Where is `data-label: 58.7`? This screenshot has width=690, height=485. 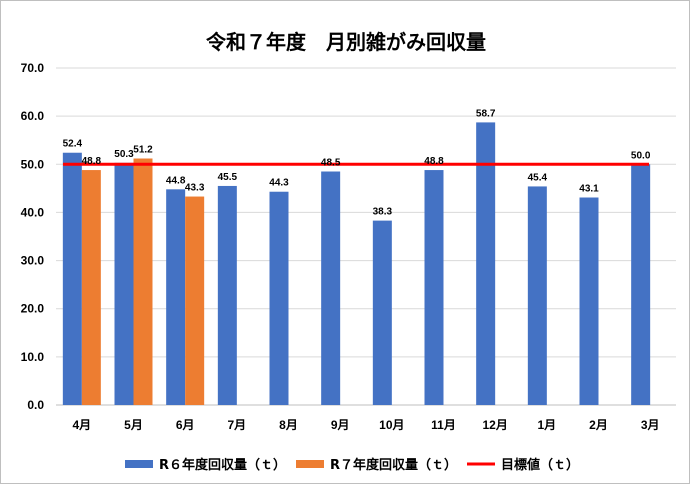
data-label: 58.7 is located at coordinates (486, 113).